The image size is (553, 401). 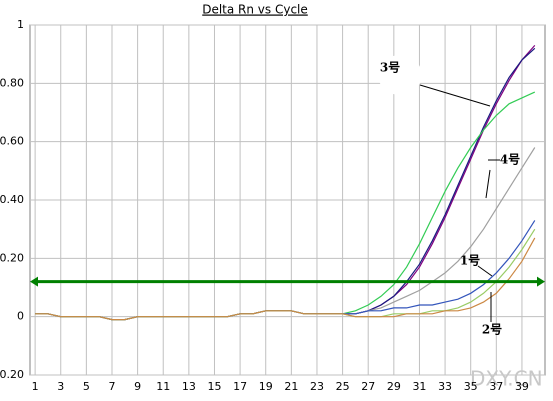 What do you see at coordinates (470, 260) in the screenshot?
I see `annotation: 1号` at bounding box center [470, 260].